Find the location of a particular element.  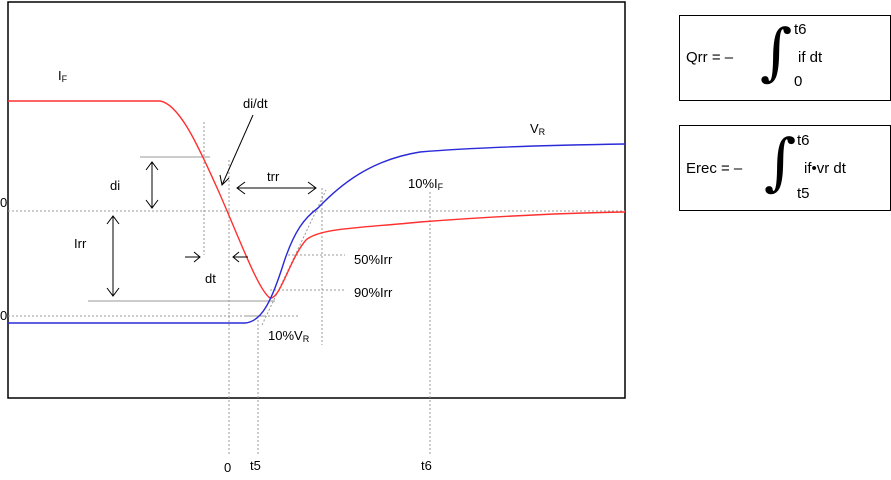

trr-arrow-head-right is located at coordinates (312, 188).